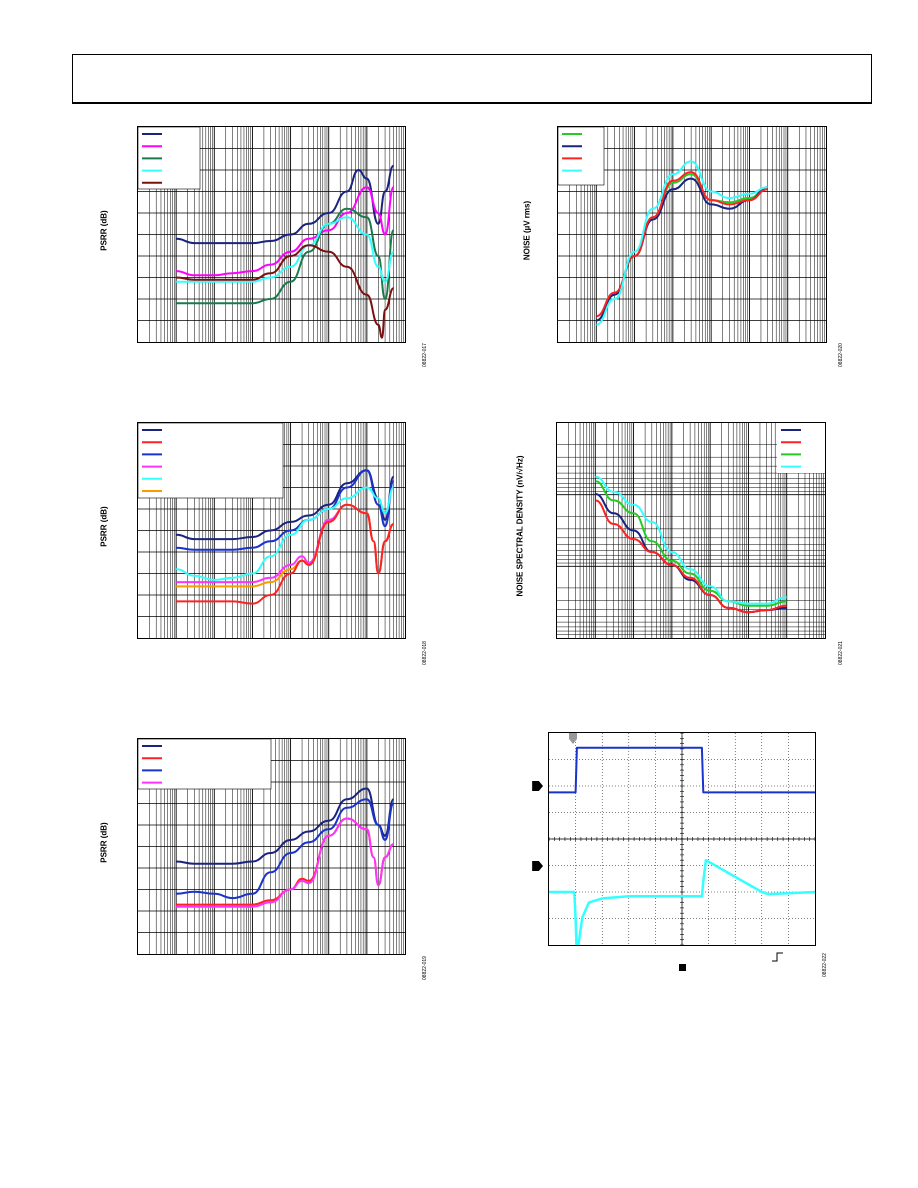 The height and width of the screenshot is (1188, 918). I want to click on fig-420-svg, so click(692, 234).